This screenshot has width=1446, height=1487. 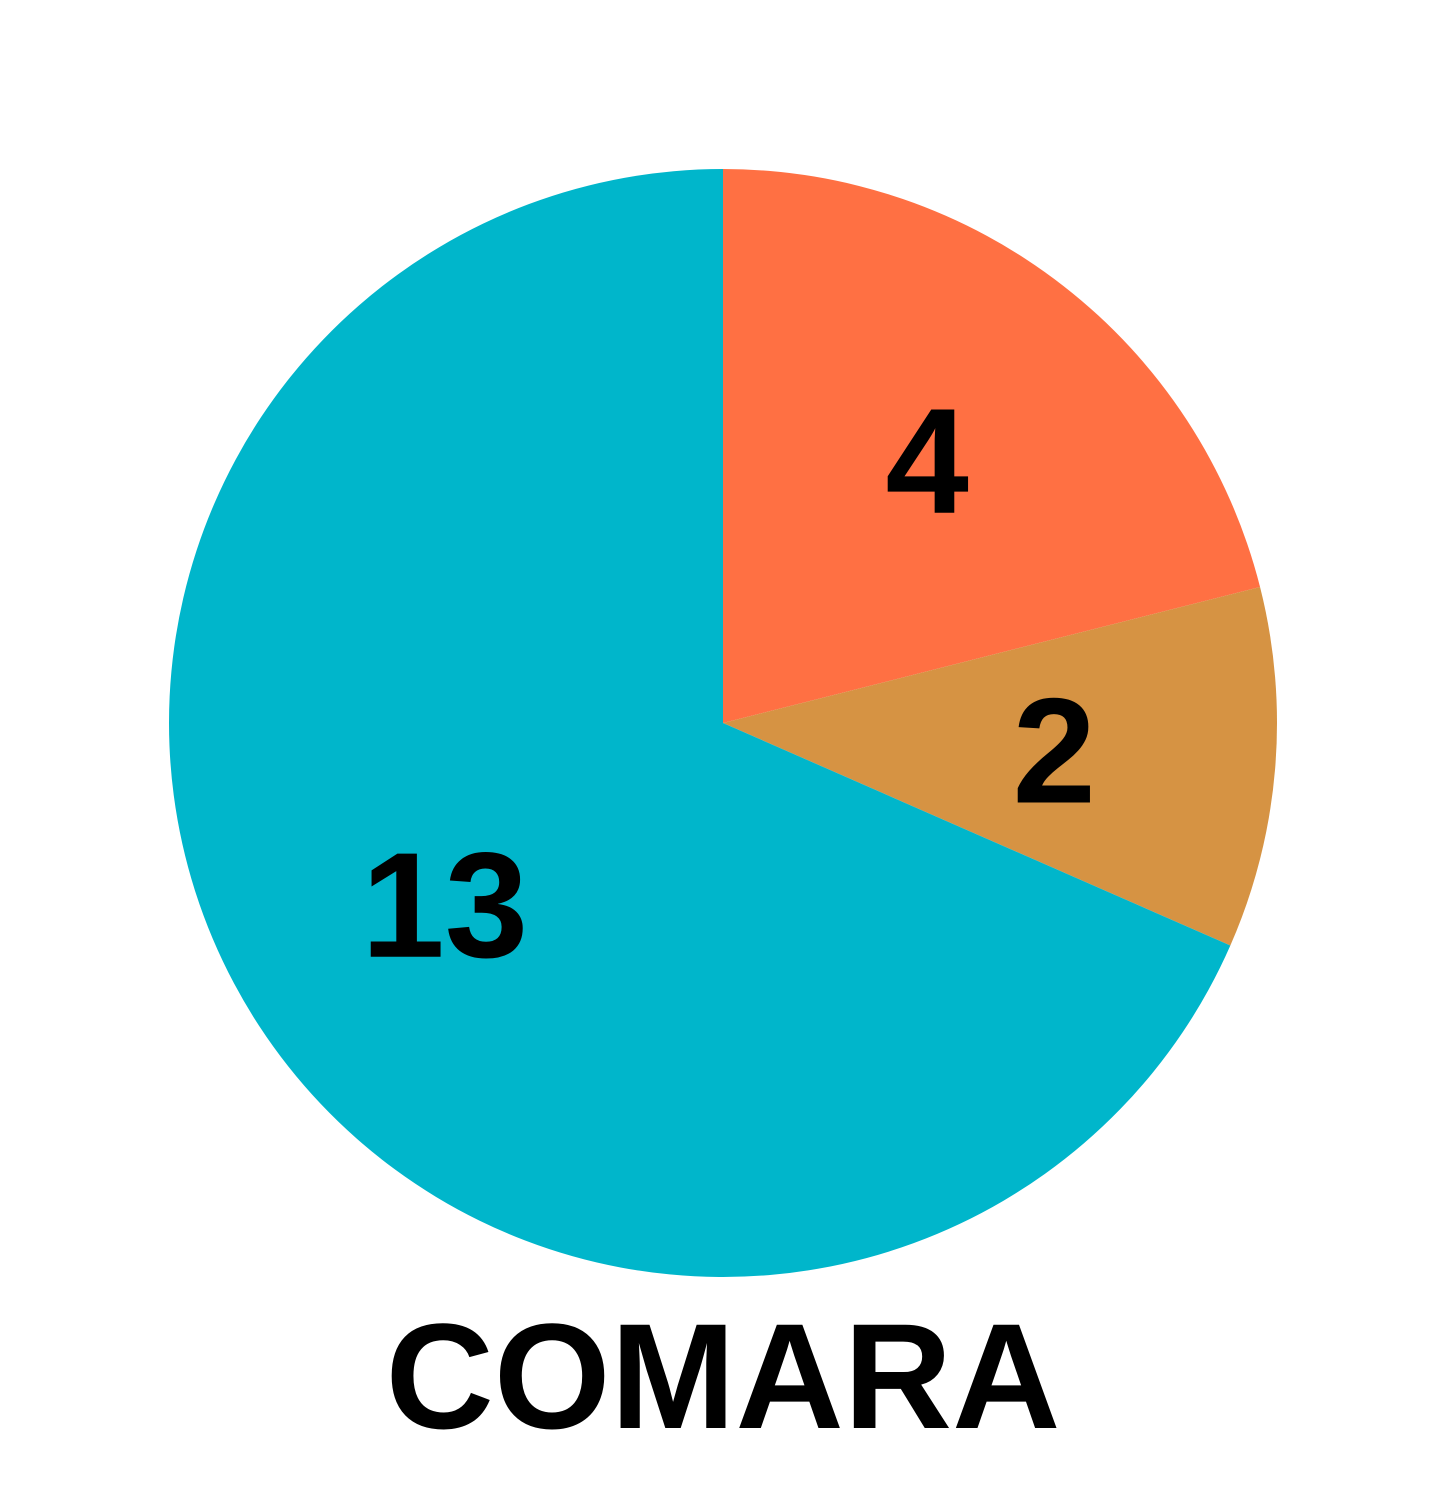 I want to click on slice-label-2: 2, so click(x=1054, y=750).